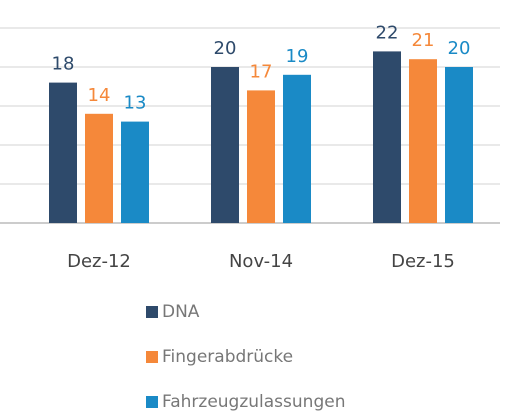 The height and width of the screenshot is (419, 506). I want to click on value-label: 19, so click(297, 56).